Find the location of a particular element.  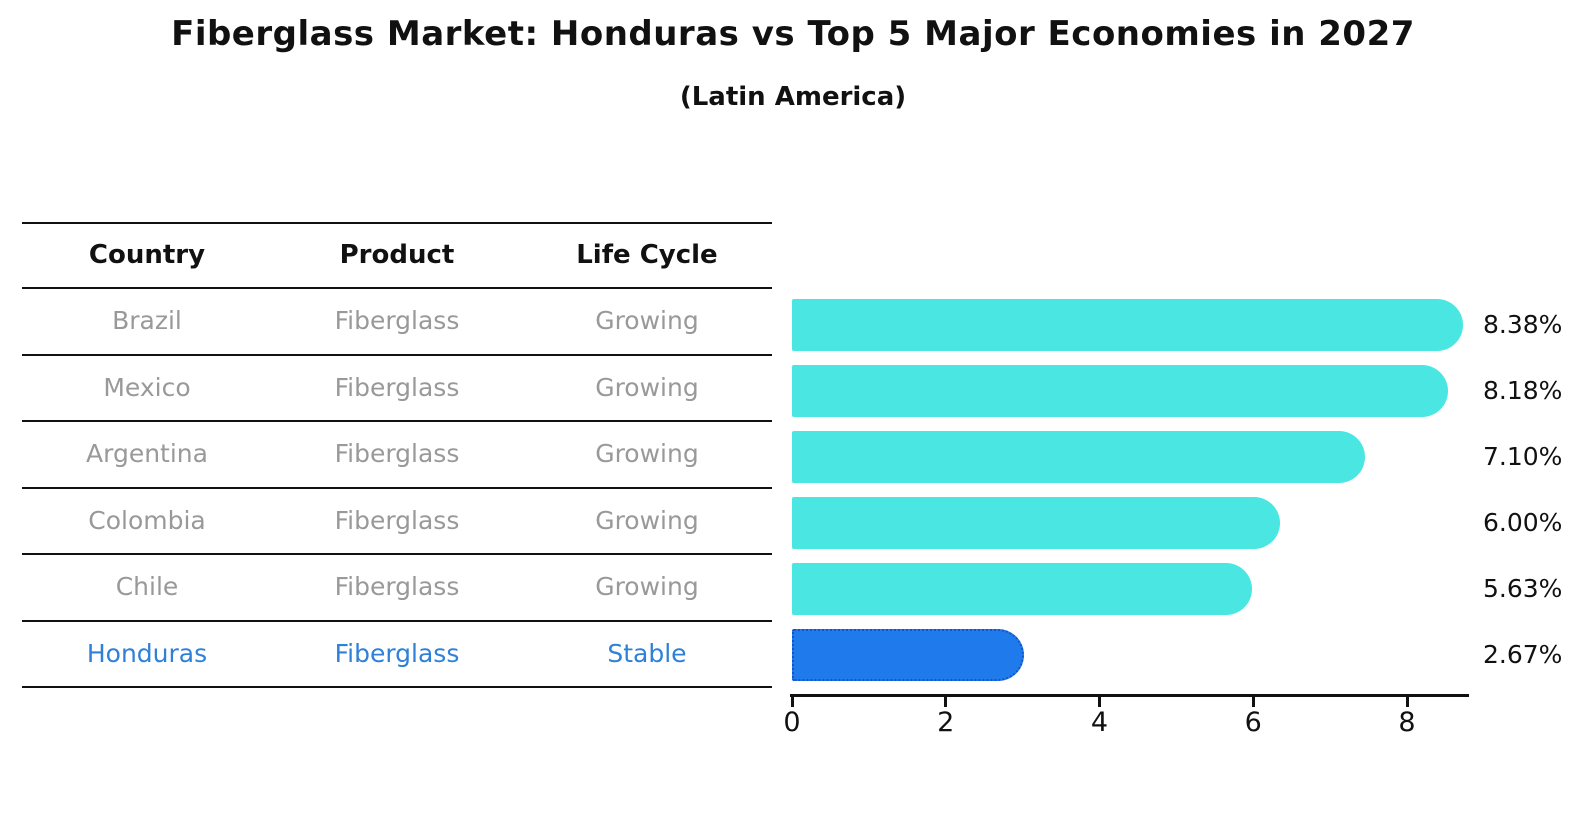

table-cell-life-cycle: Stable is located at coordinates (647, 653).